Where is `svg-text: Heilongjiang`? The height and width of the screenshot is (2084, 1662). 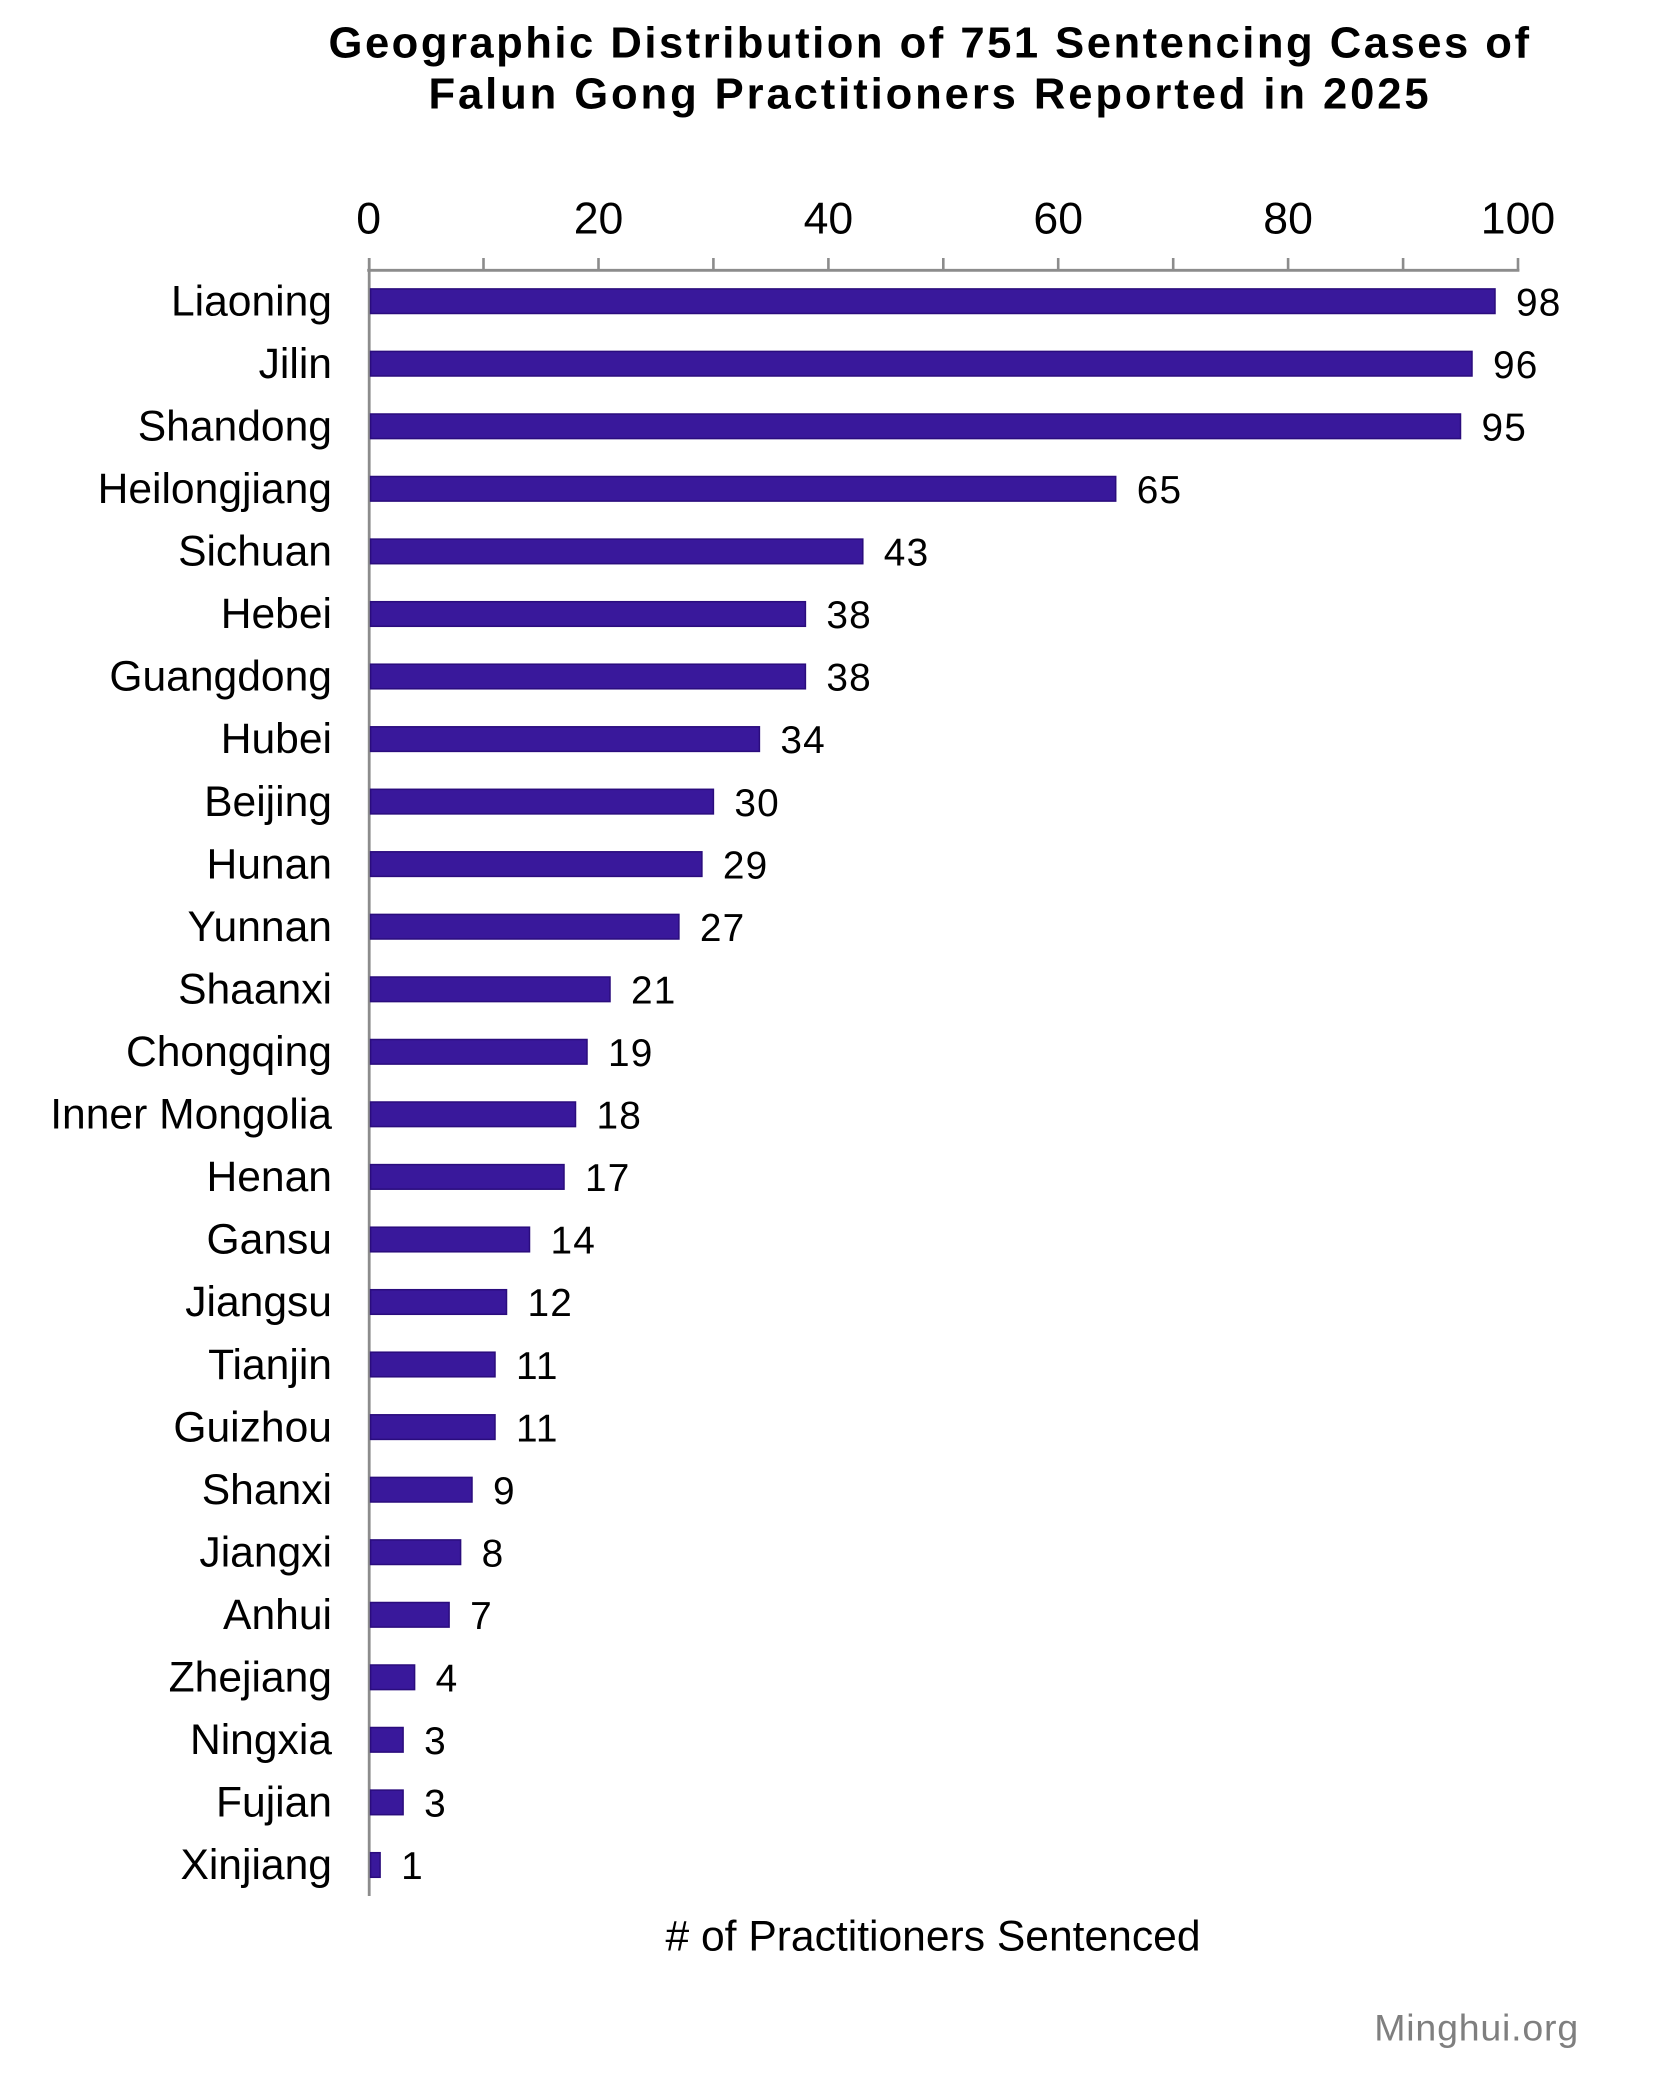
svg-text: Heilongjiang is located at coordinates (215, 489).